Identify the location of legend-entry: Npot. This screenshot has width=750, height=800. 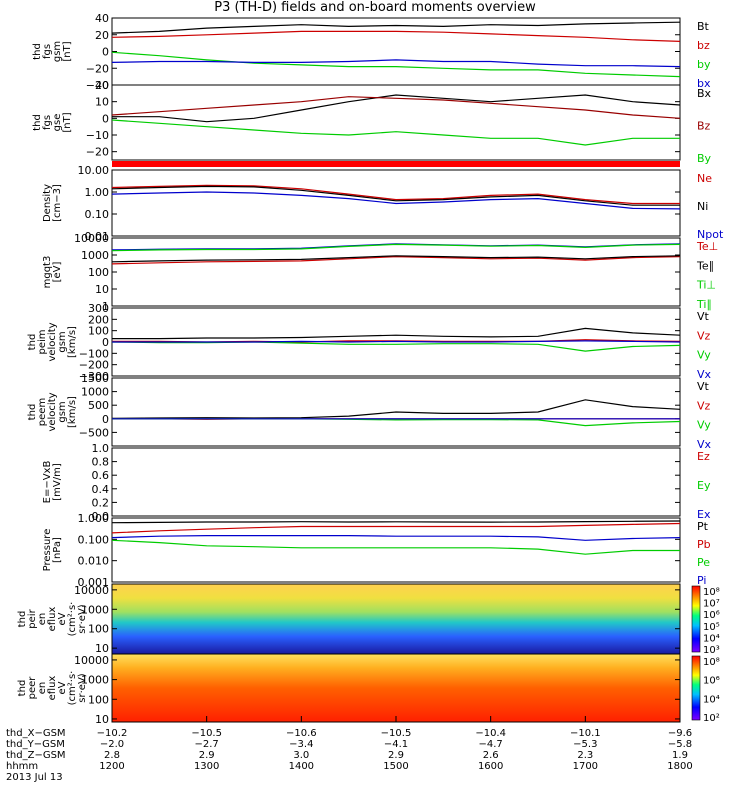
(710, 234).